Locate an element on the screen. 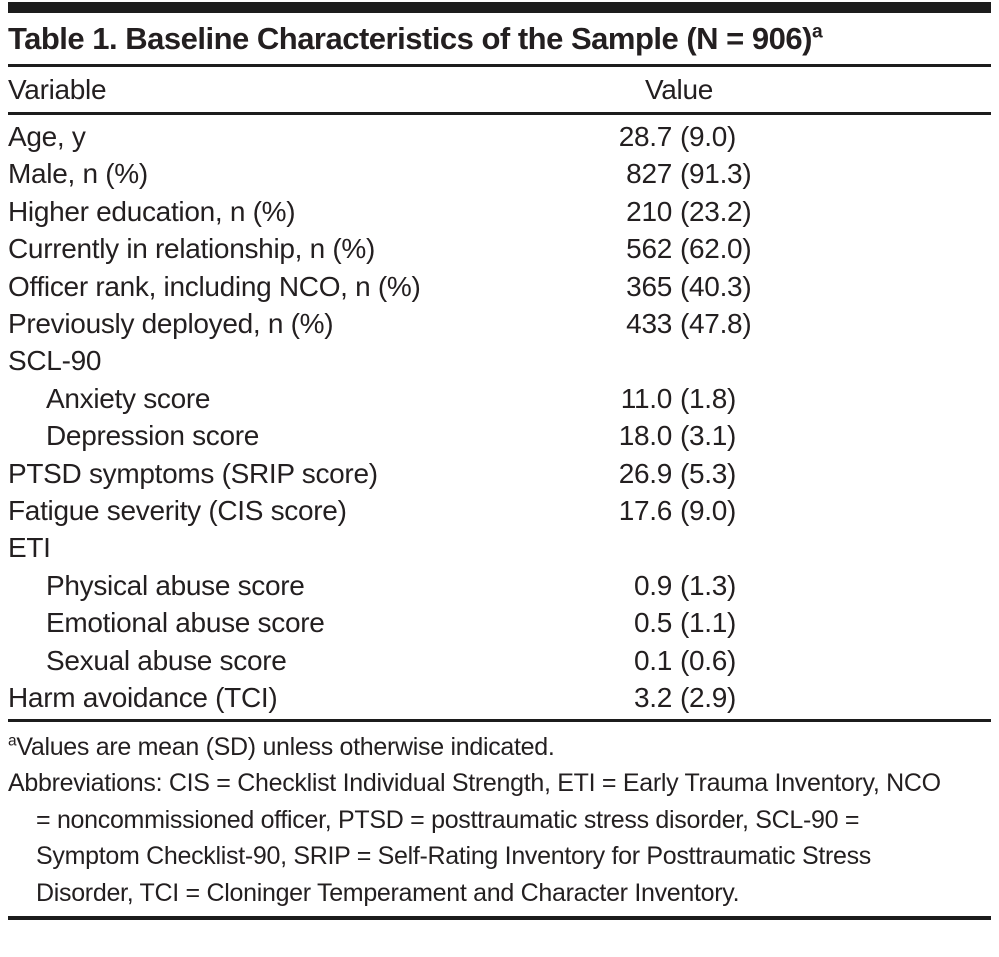 This screenshot has height=957, width=999. row-value: 210 (23.2) is located at coordinates (800, 211).